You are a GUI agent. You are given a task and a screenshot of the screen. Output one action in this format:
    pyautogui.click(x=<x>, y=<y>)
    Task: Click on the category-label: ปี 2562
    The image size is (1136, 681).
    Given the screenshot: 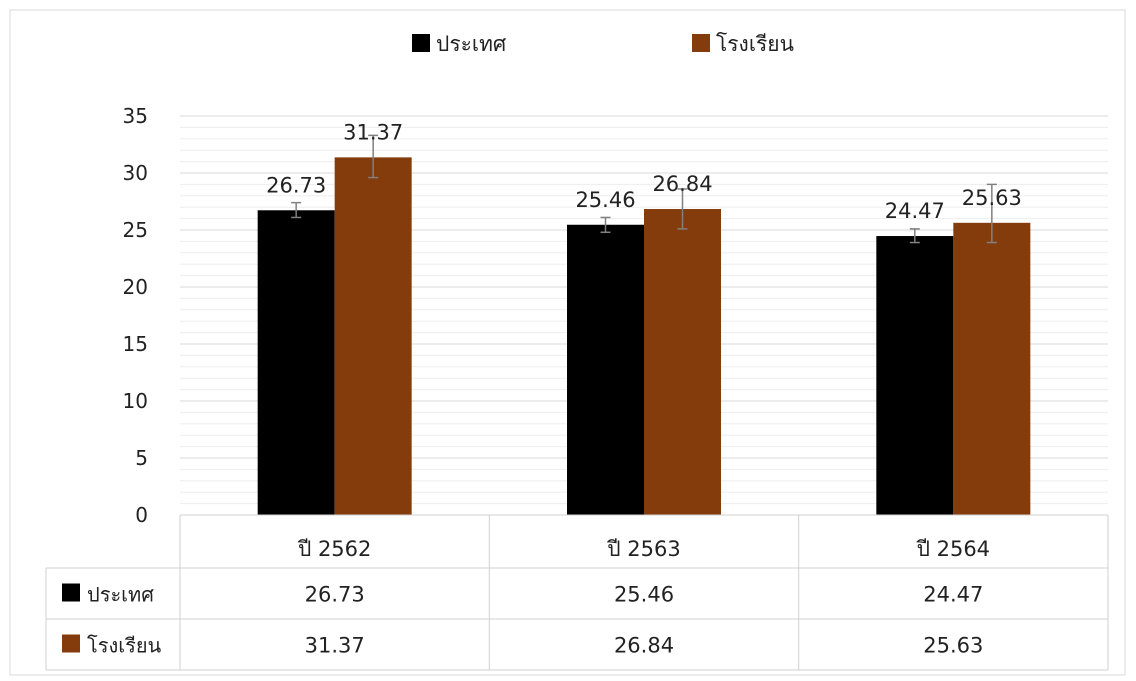 What is the action you would take?
    pyautogui.click(x=334, y=549)
    